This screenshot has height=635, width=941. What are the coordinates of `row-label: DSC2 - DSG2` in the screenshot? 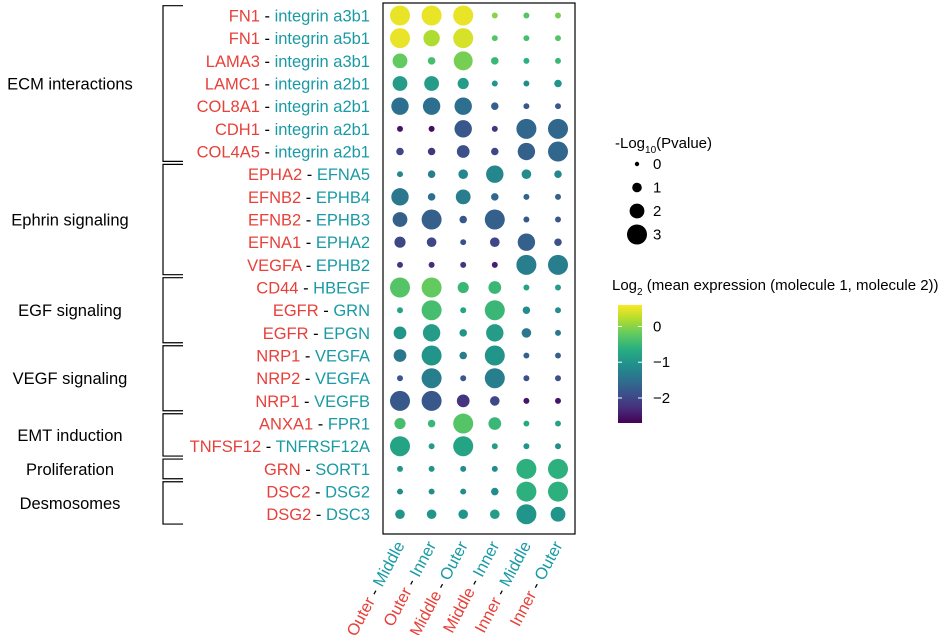 It's located at (318, 493).